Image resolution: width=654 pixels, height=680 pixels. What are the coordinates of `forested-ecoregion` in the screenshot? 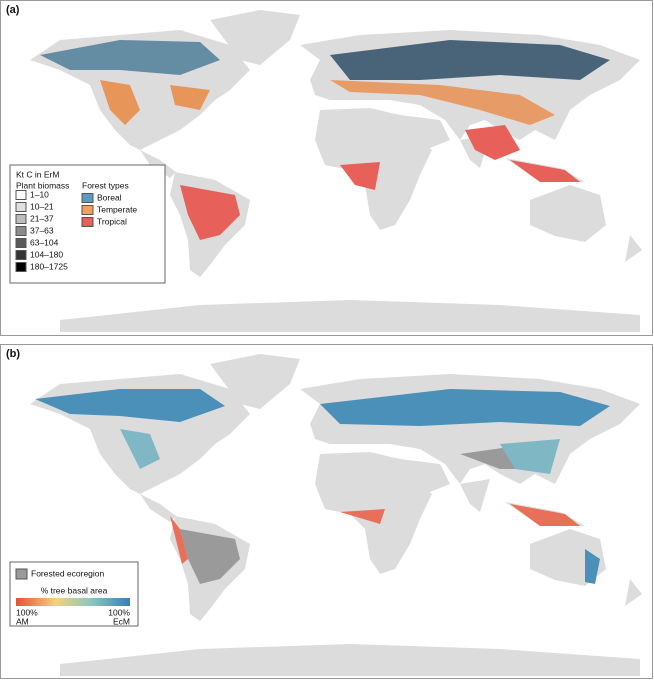 It's located at (360, 514).